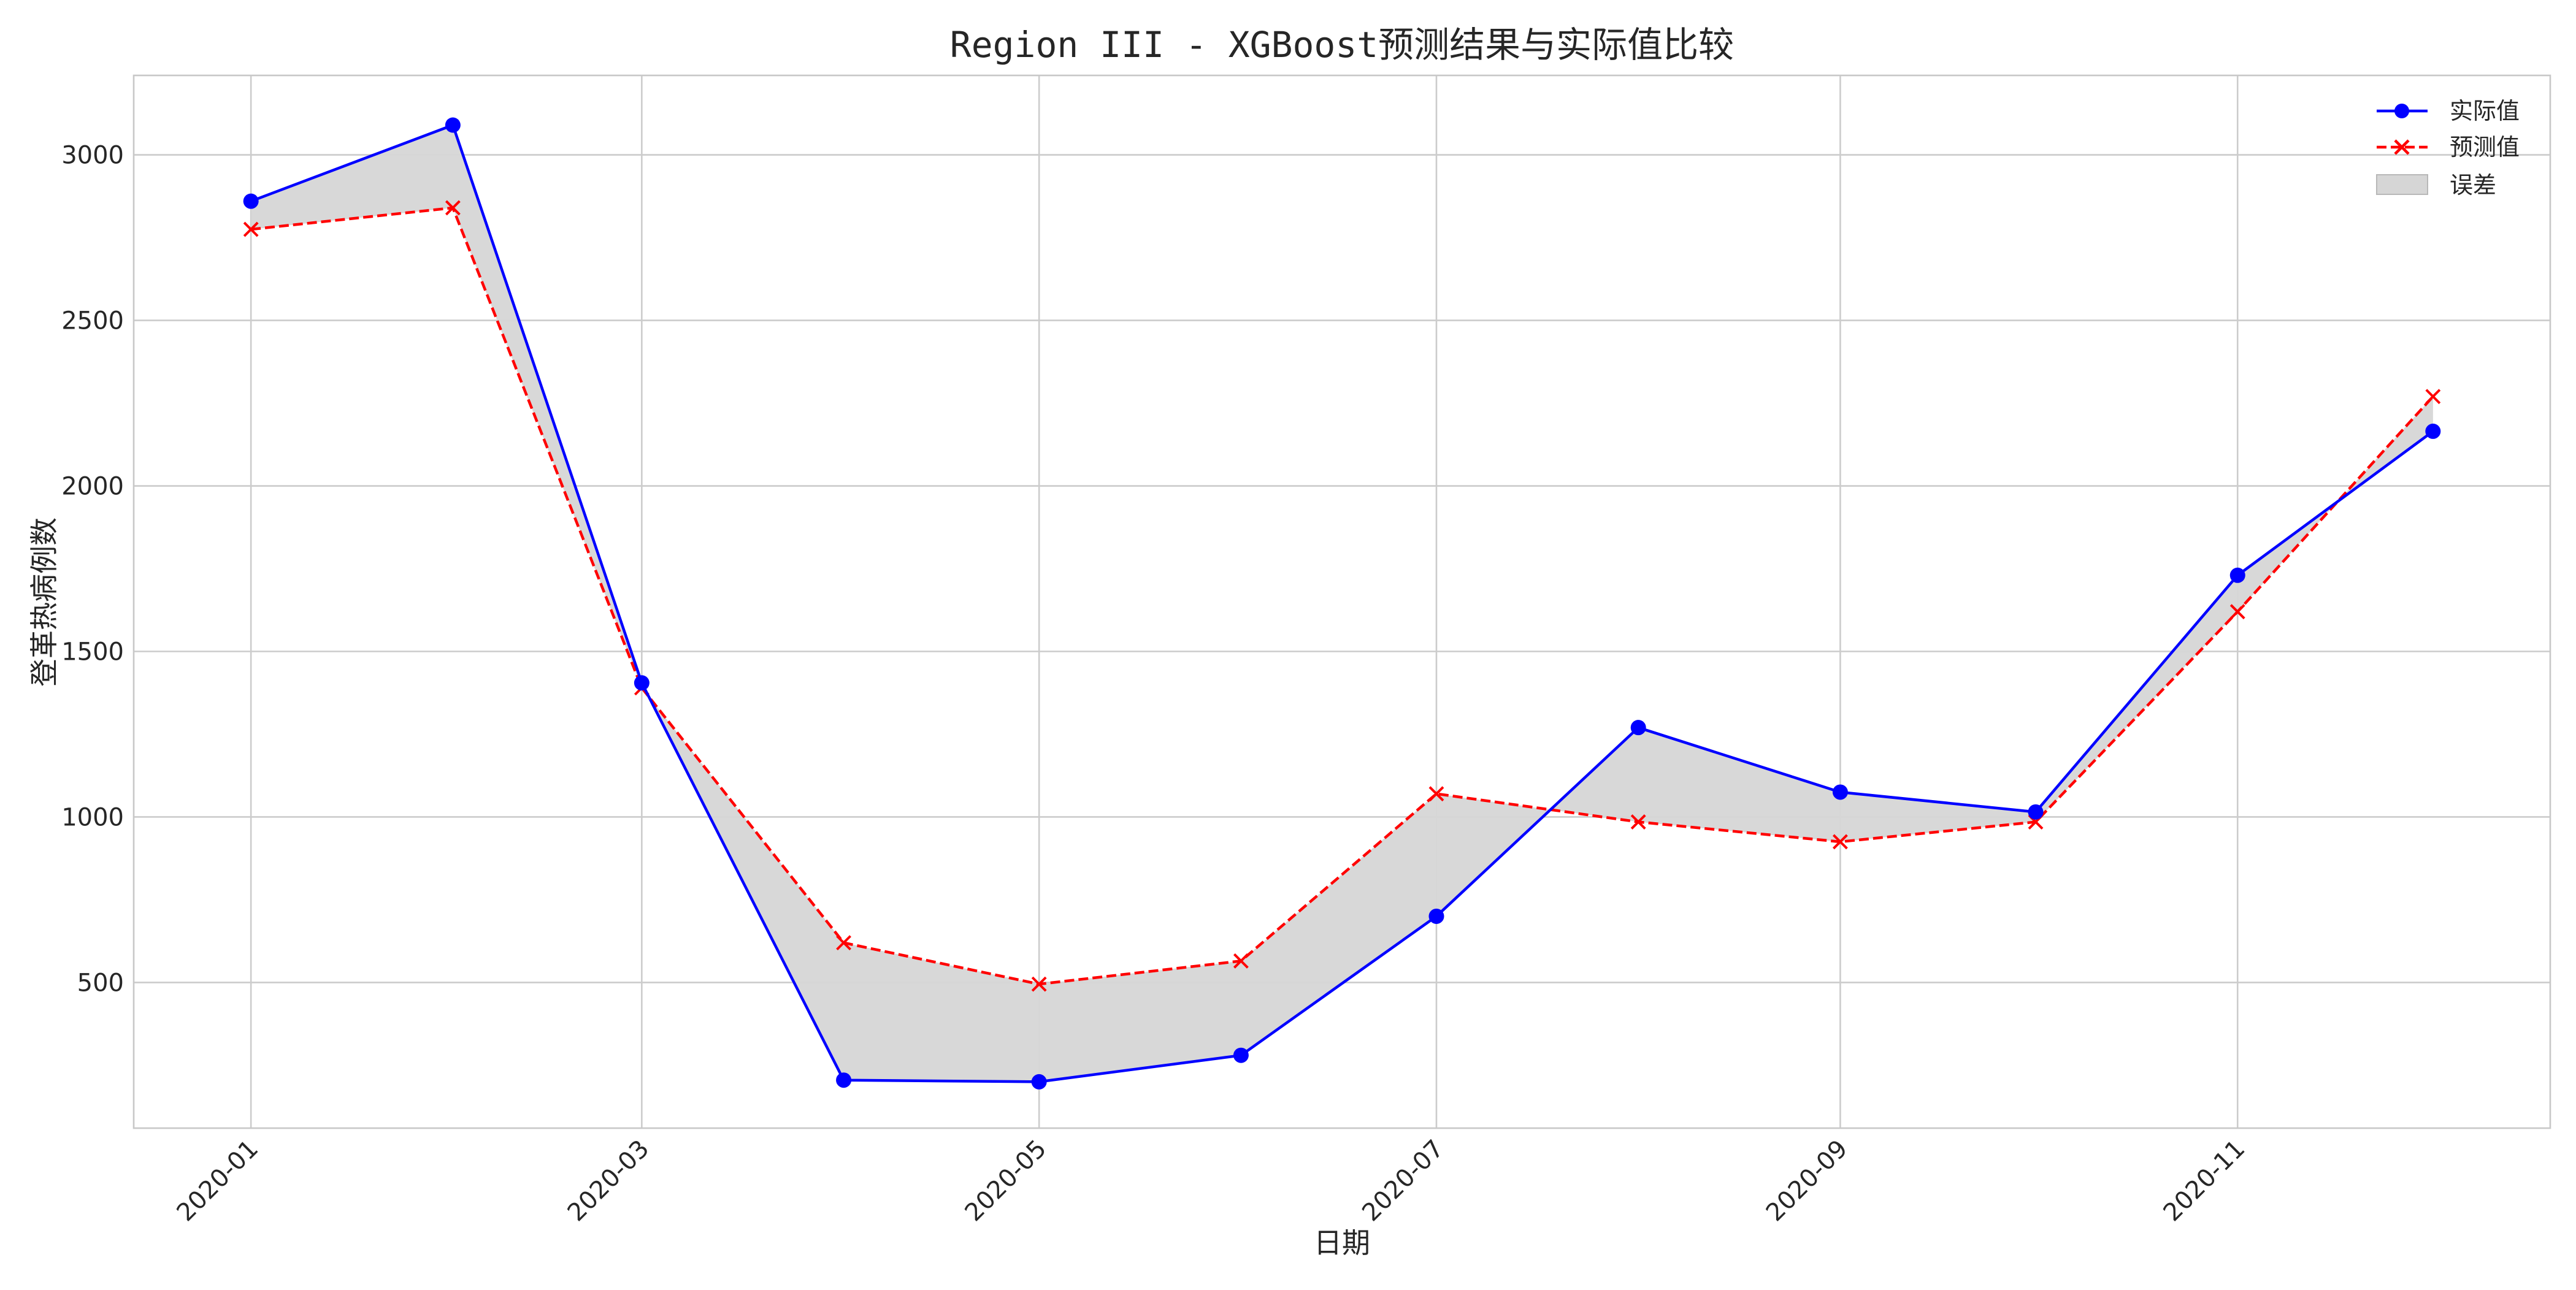 This screenshot has width=2576, height=1290. I want to click on y-tick-label: 2500, so click(92, 321).